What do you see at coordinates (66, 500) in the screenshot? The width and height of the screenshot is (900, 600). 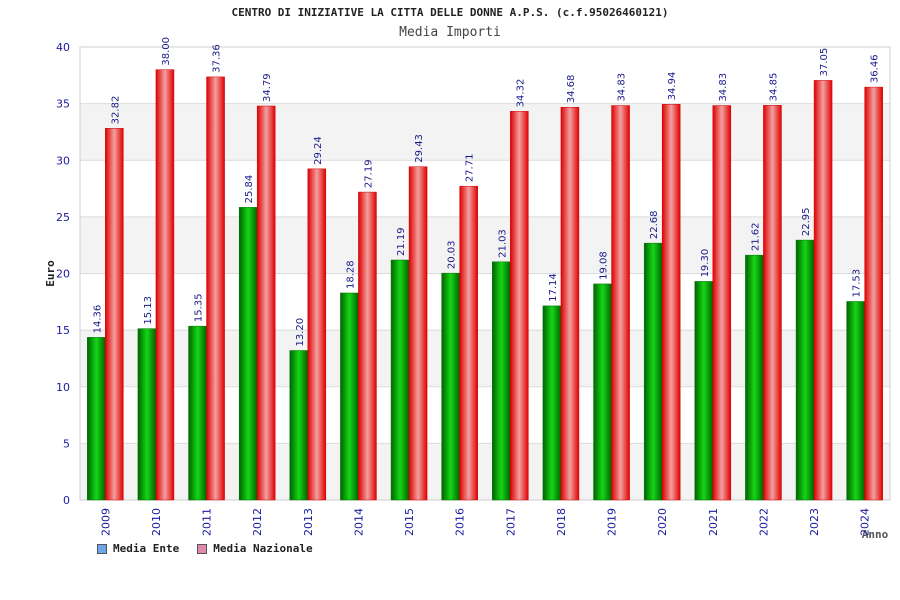 I see `y-tick-label: 0` at bounding box center [66, 500].